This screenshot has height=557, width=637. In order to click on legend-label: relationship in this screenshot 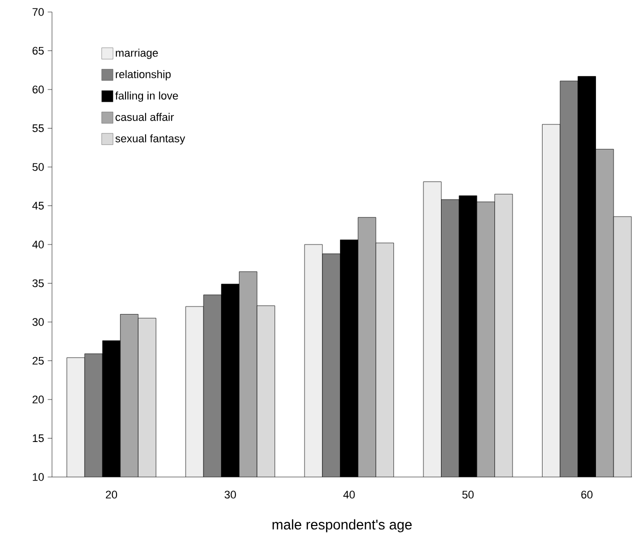, I will do `click(143, 75)`.